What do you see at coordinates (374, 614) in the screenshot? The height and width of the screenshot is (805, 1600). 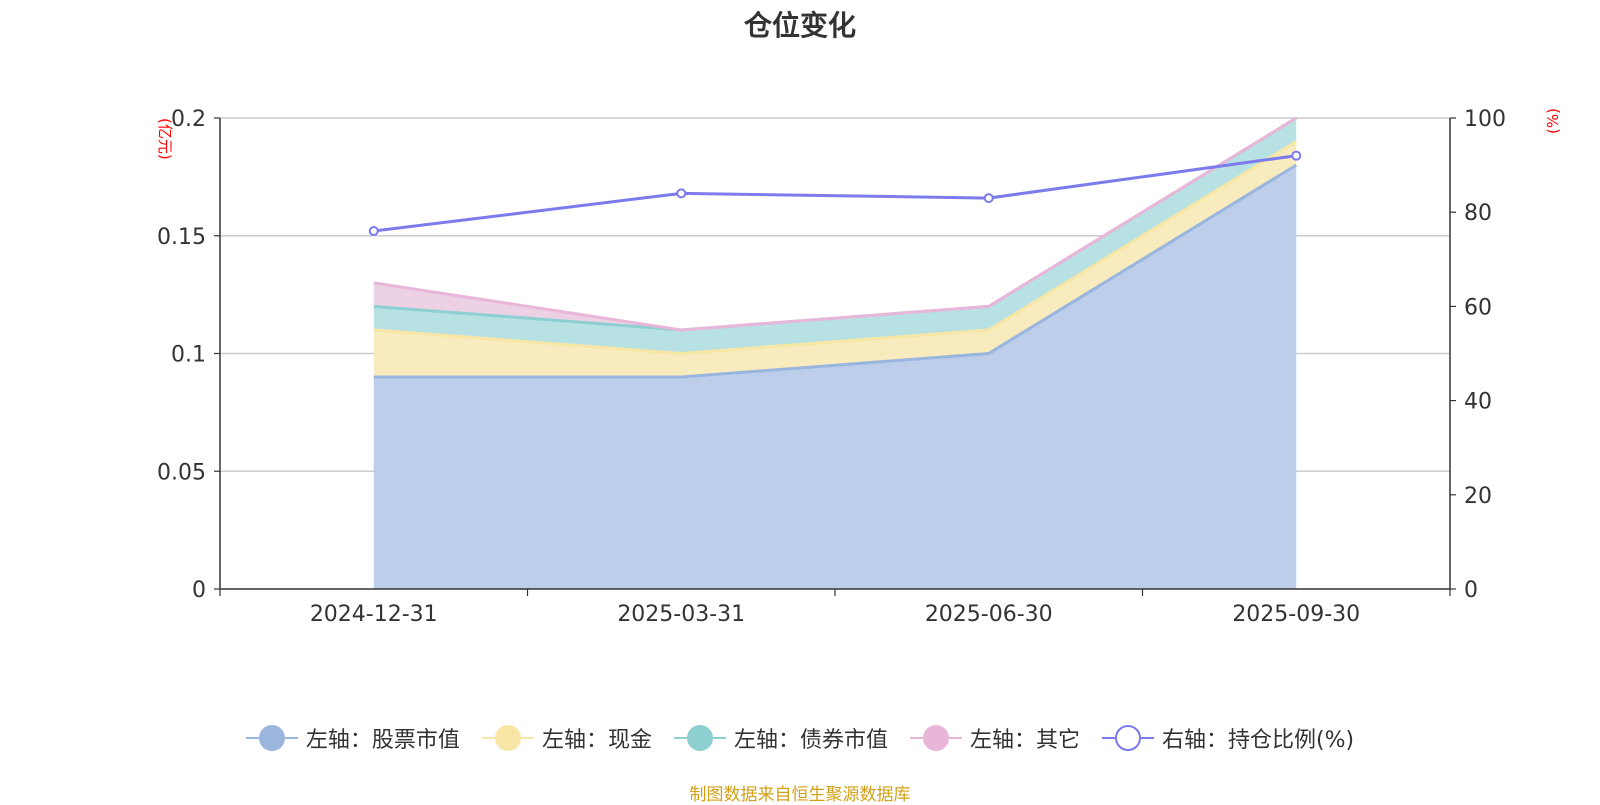 I see `x-axis-tick-label: 2024-12-31` at bounding box center [374, 614].